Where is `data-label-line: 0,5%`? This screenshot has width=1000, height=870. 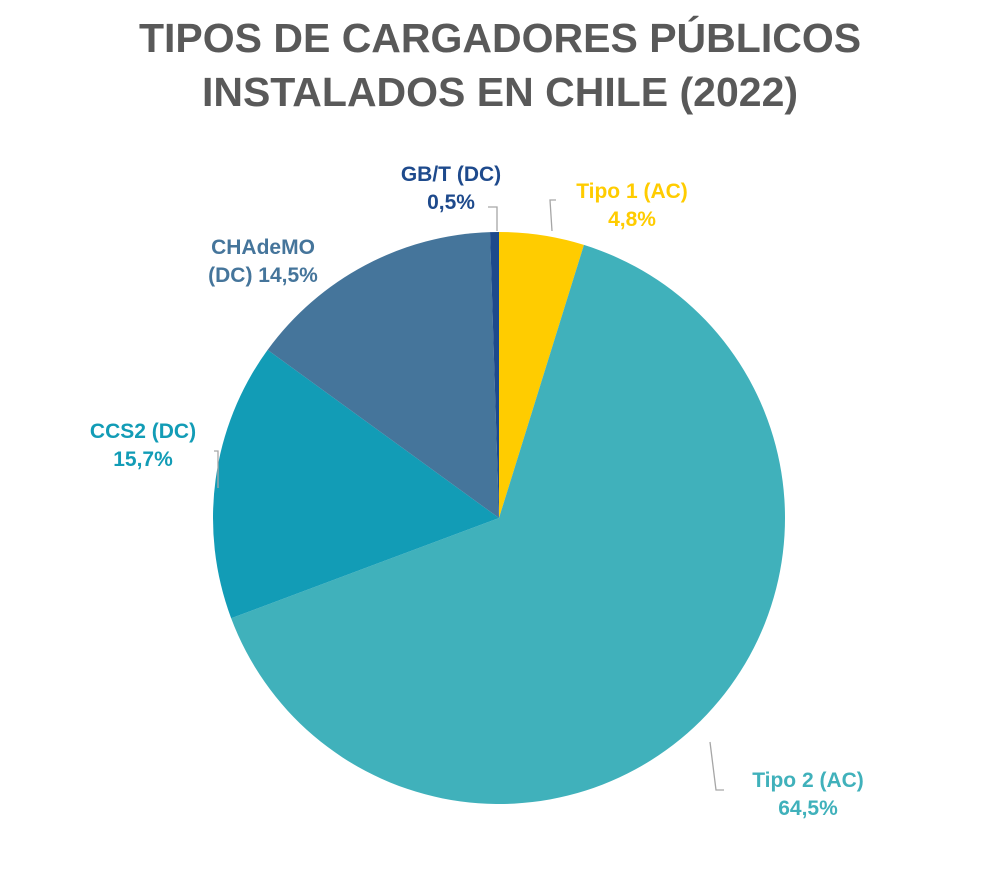
data-label-line: 0,5% is located at coordinates (451, 202).